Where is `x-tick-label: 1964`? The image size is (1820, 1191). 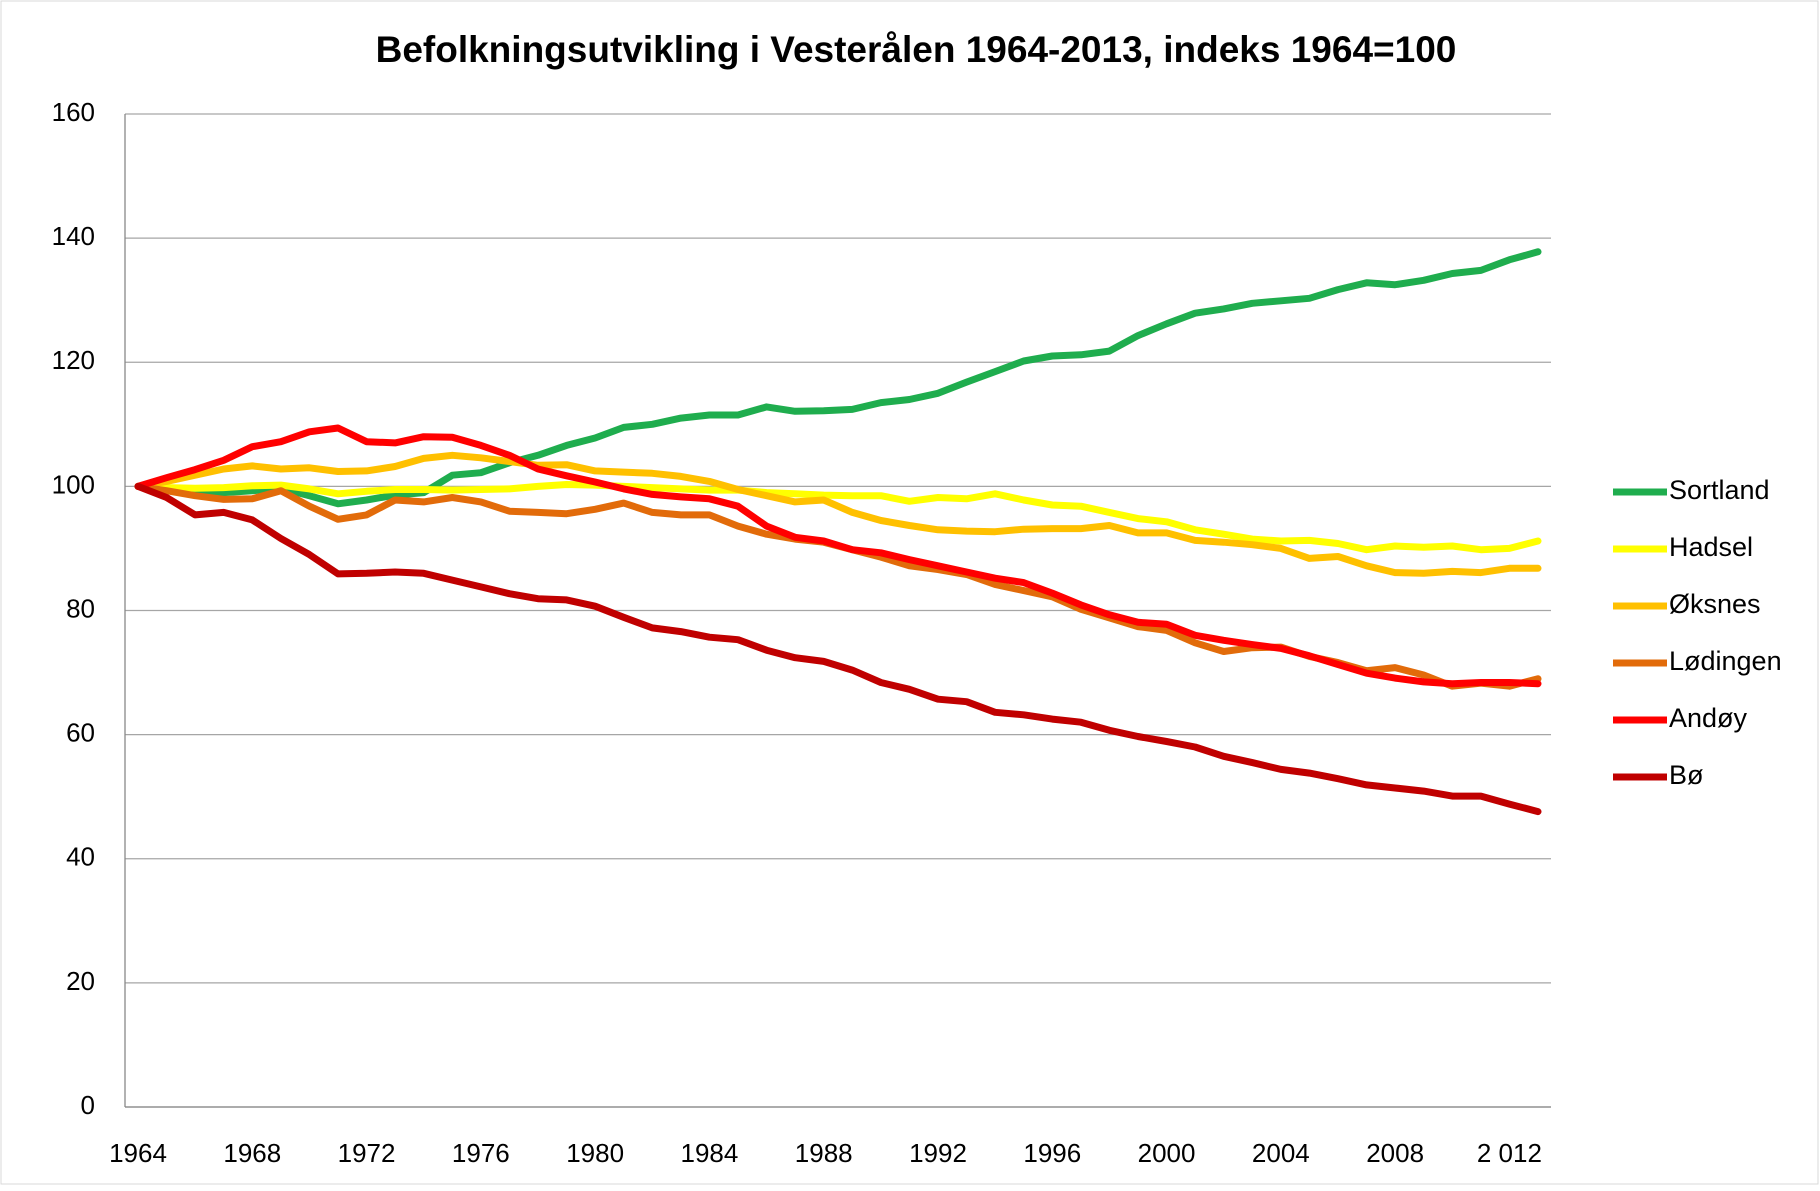 x-tick-label: 1964 is located at coordinates (138, 1153).